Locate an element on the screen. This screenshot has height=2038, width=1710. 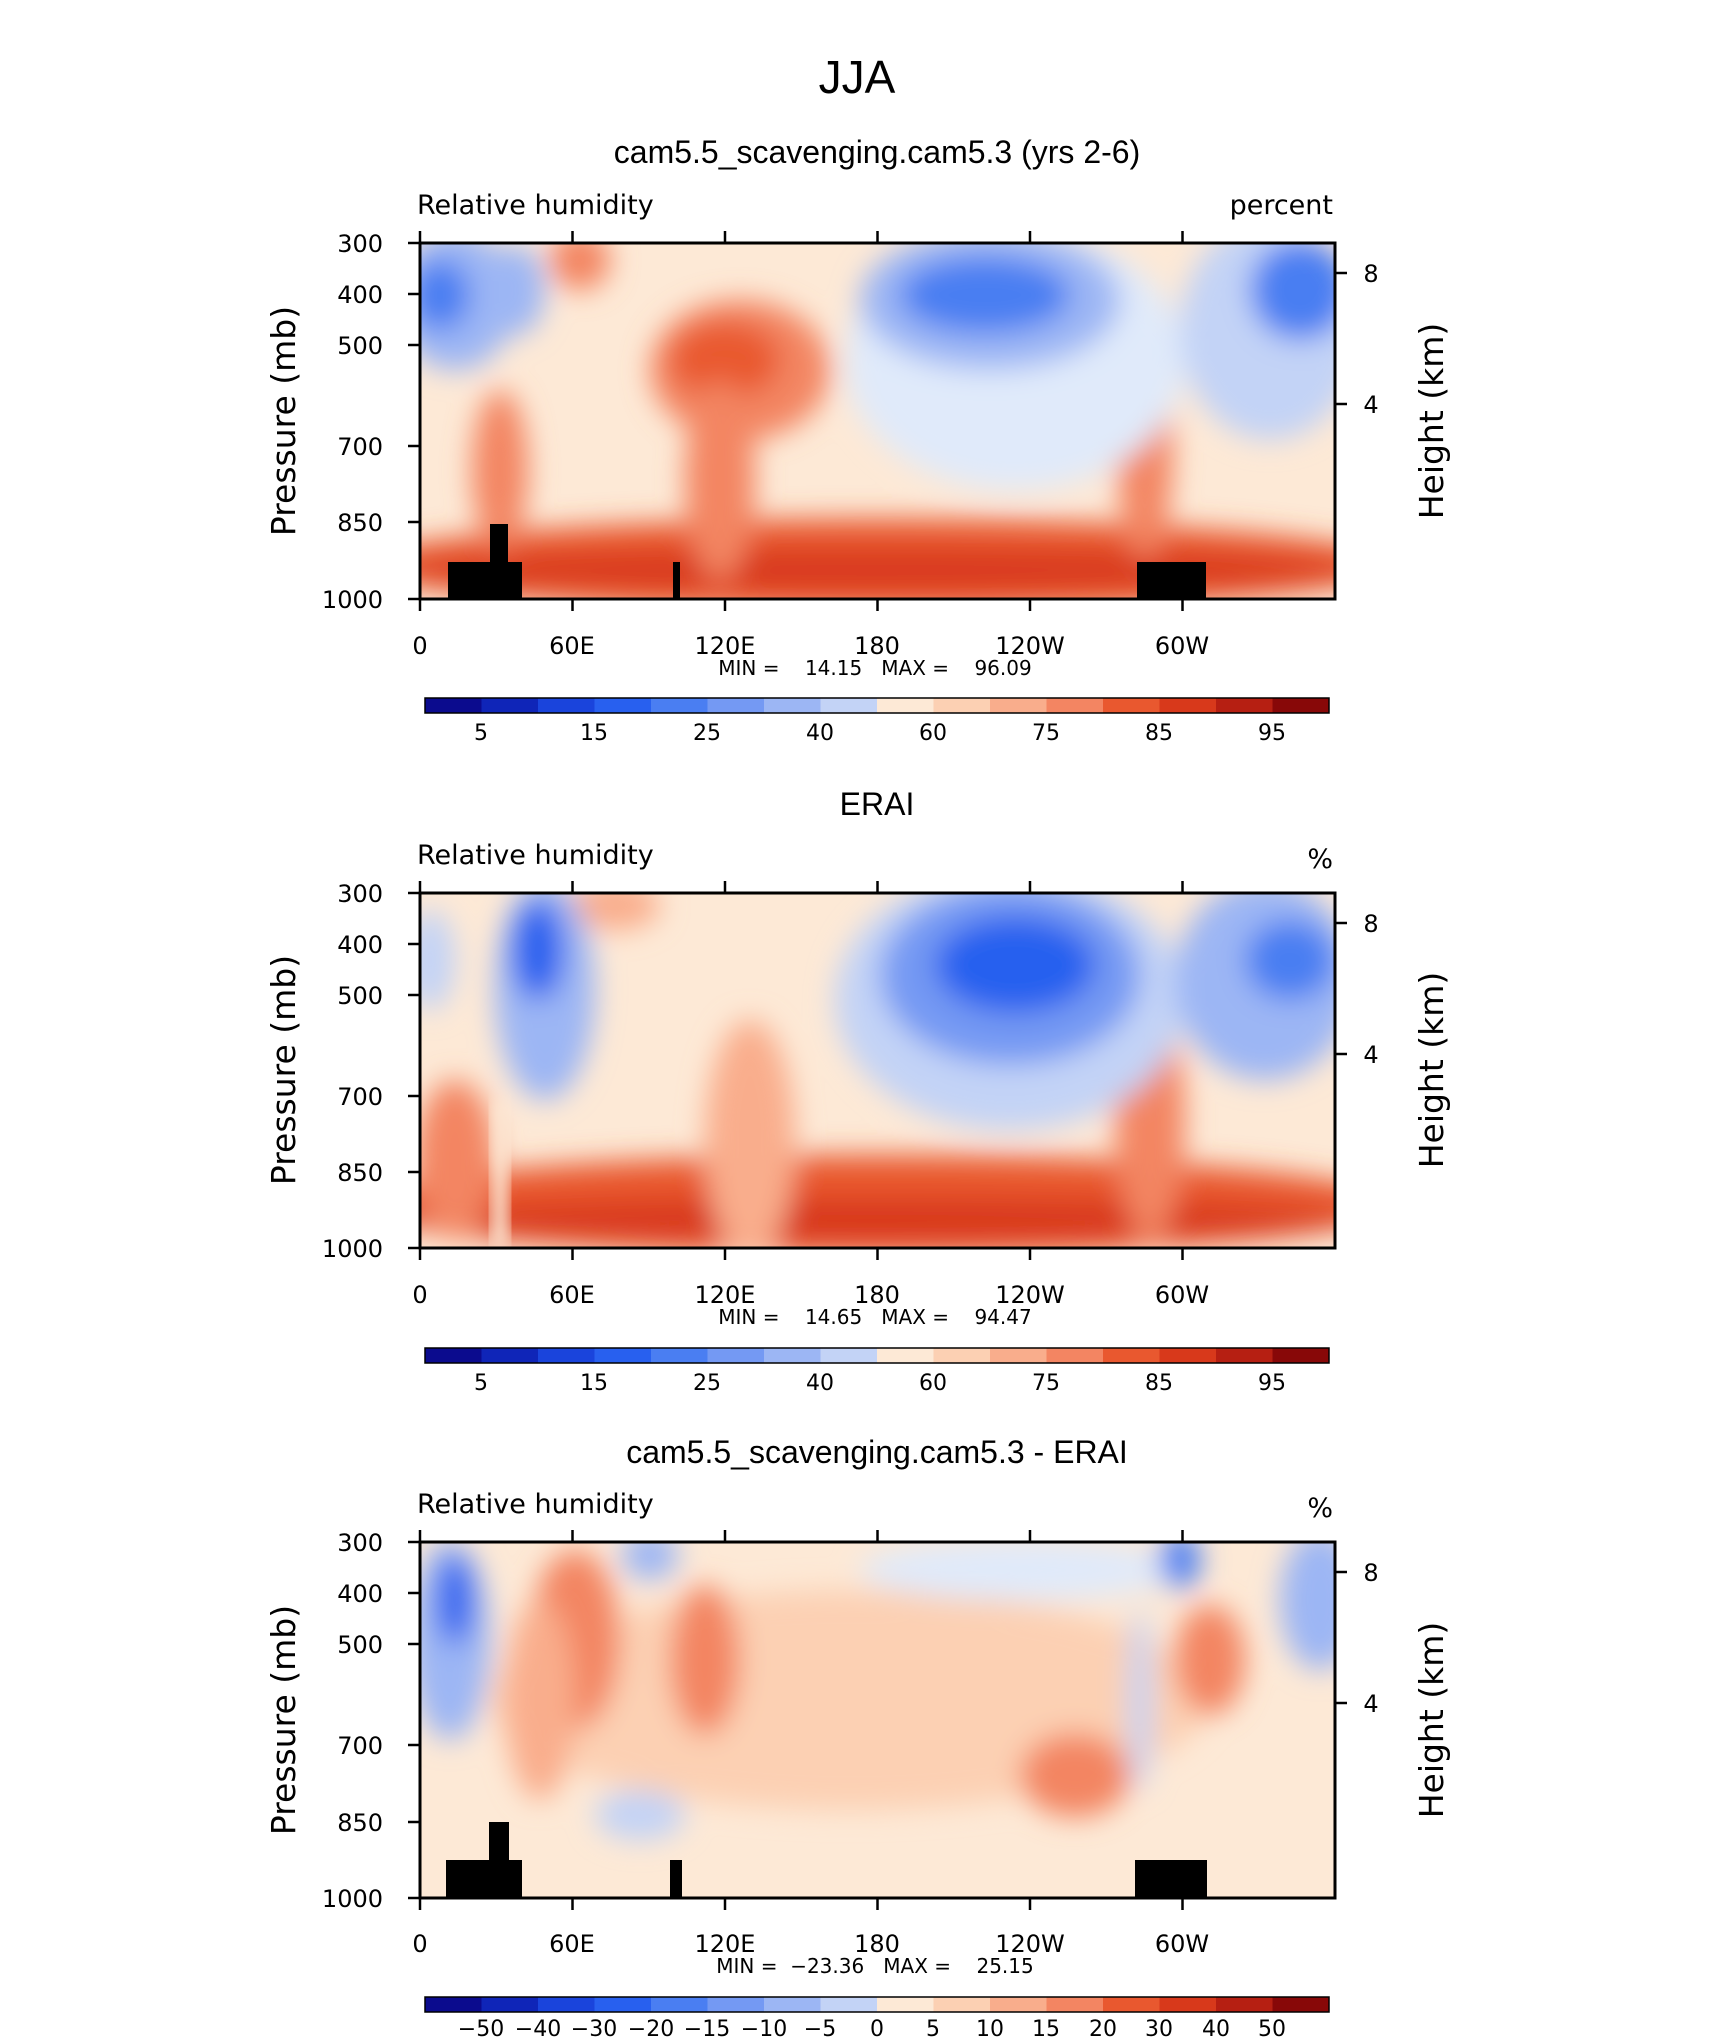
topo-tibet is located at coordinates (676, 1879).